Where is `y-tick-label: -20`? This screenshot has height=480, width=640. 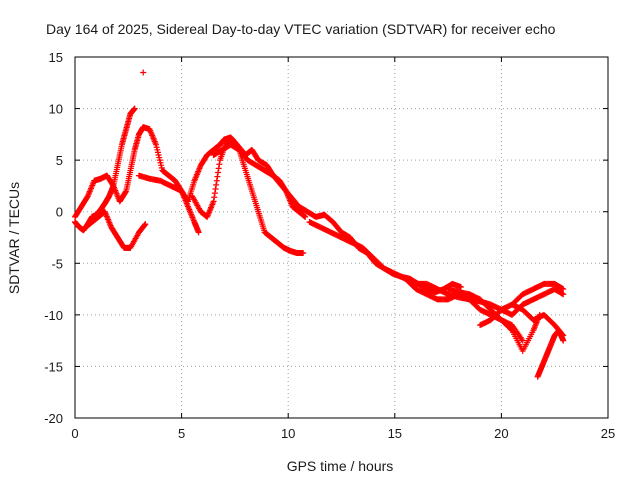 y-tick-label: -20 is located at coordinates (53, 418).